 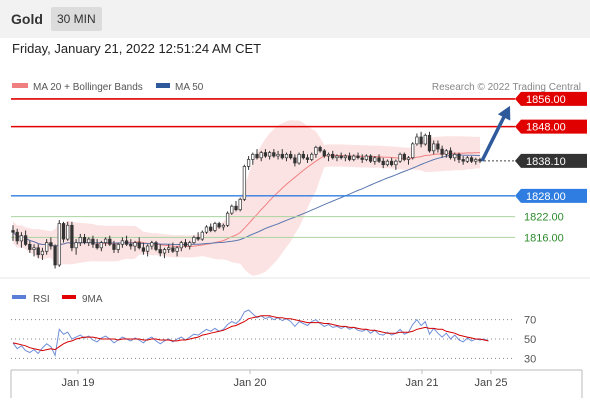 What do you see at coordinates (546, 100) in the screenshot?
I see `level-label-1856.00: 1856.00` at bounding box center [546, 100].